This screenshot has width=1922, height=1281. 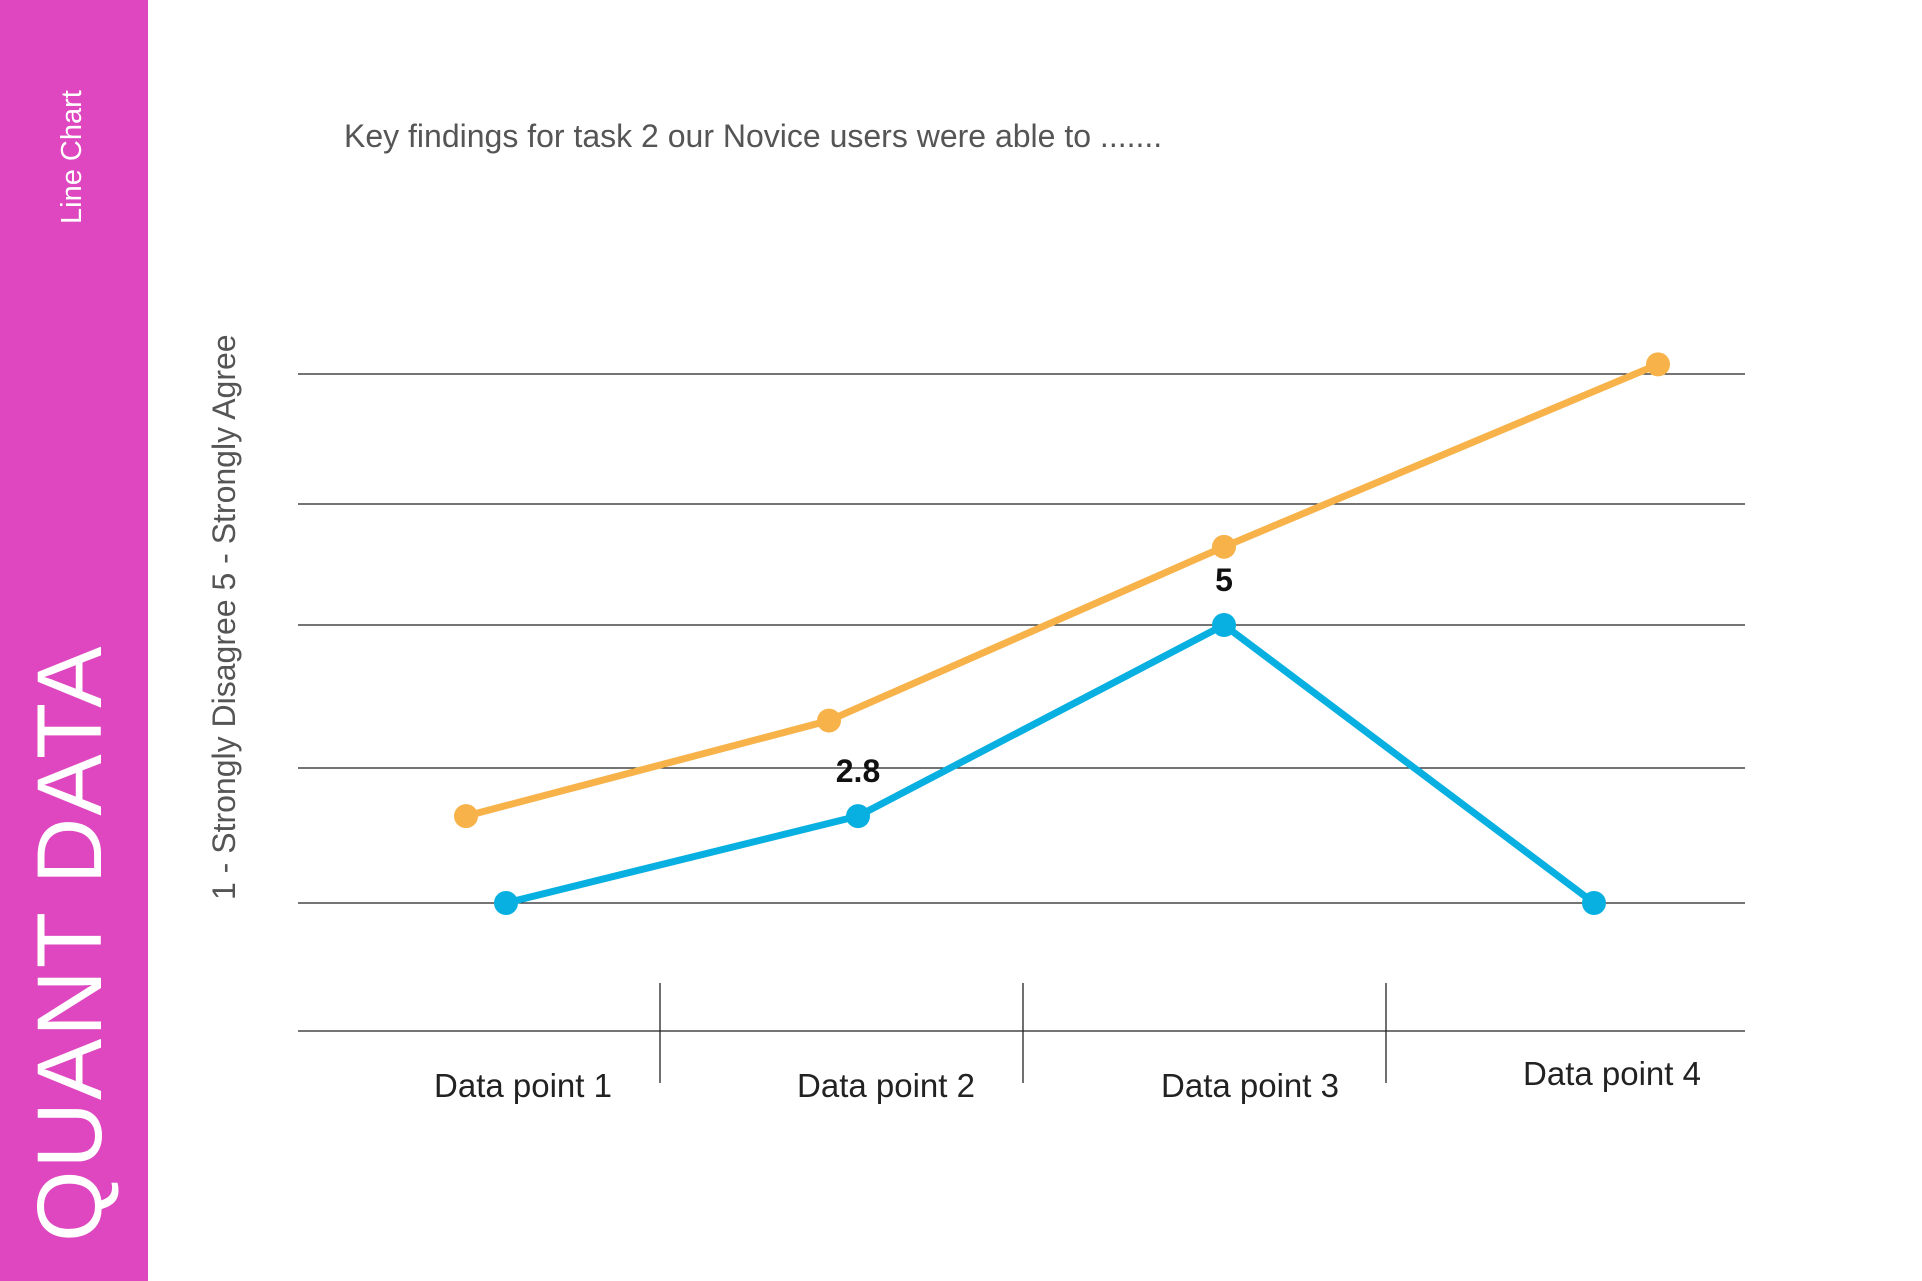 What do you see at coordinates (886, 1085) in the screenshot?
I see `category-label: Data point 2` at bounding box center [886, 1085].